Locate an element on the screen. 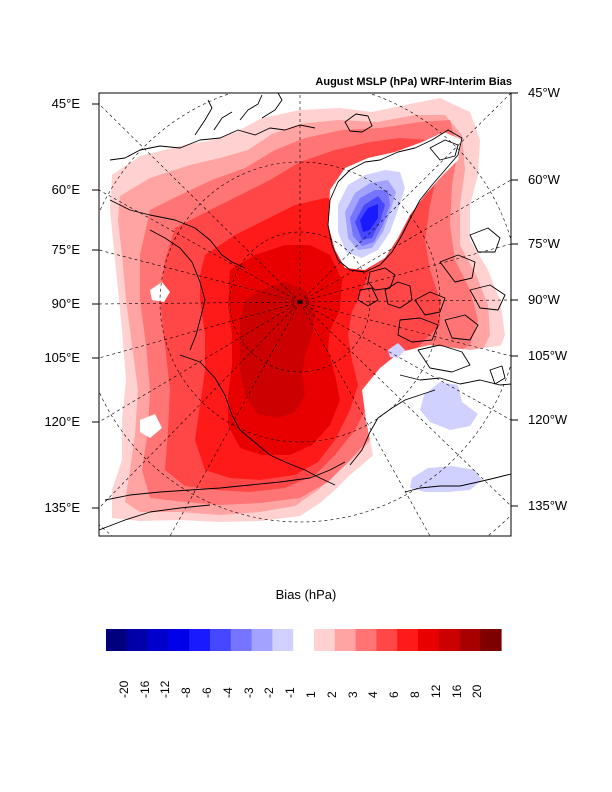 This screenshot has width=612, height=792. colorbar-tick-label: 4 is located at coordinates (373, 694).